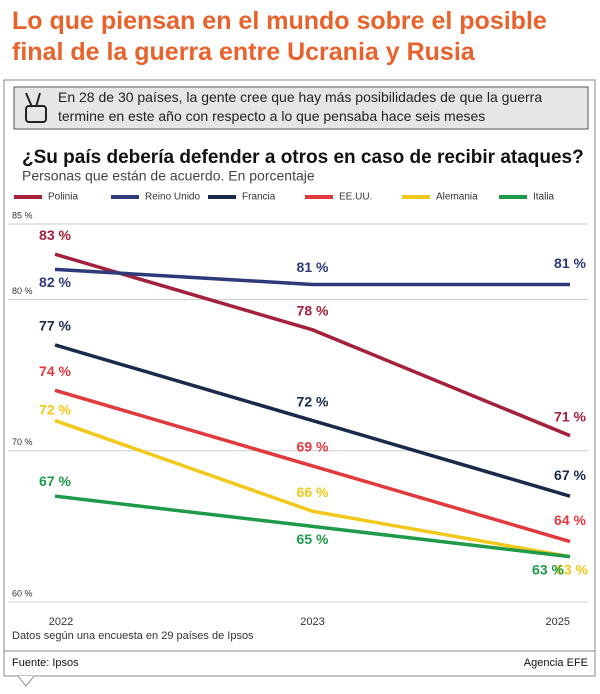 Image resolution: width=600 pixels, height=694 pixels. I want to click on y-tick-label: 70 %, so click(22, 442).